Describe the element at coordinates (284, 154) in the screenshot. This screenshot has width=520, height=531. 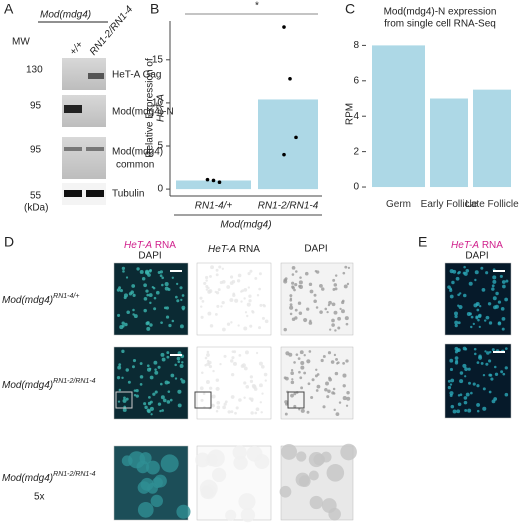
I see `data-point` at that location.